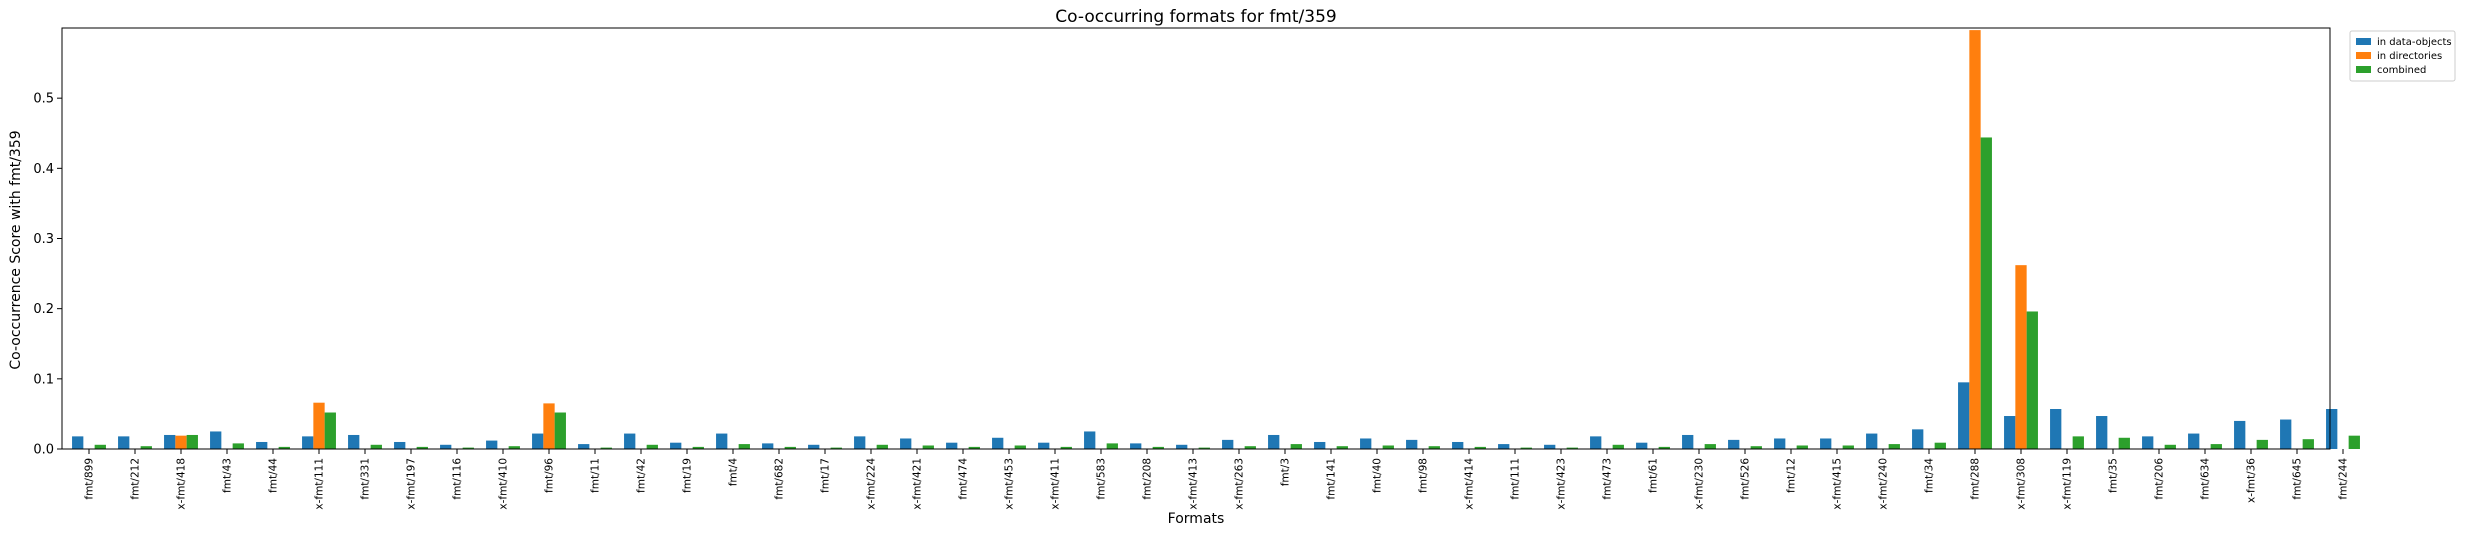 The width and height of the screenshot is (2469, 536). Describe the element at coordinates (2216, 446) in the screenshot. I see `bar-combined-fmt/634` at that location.